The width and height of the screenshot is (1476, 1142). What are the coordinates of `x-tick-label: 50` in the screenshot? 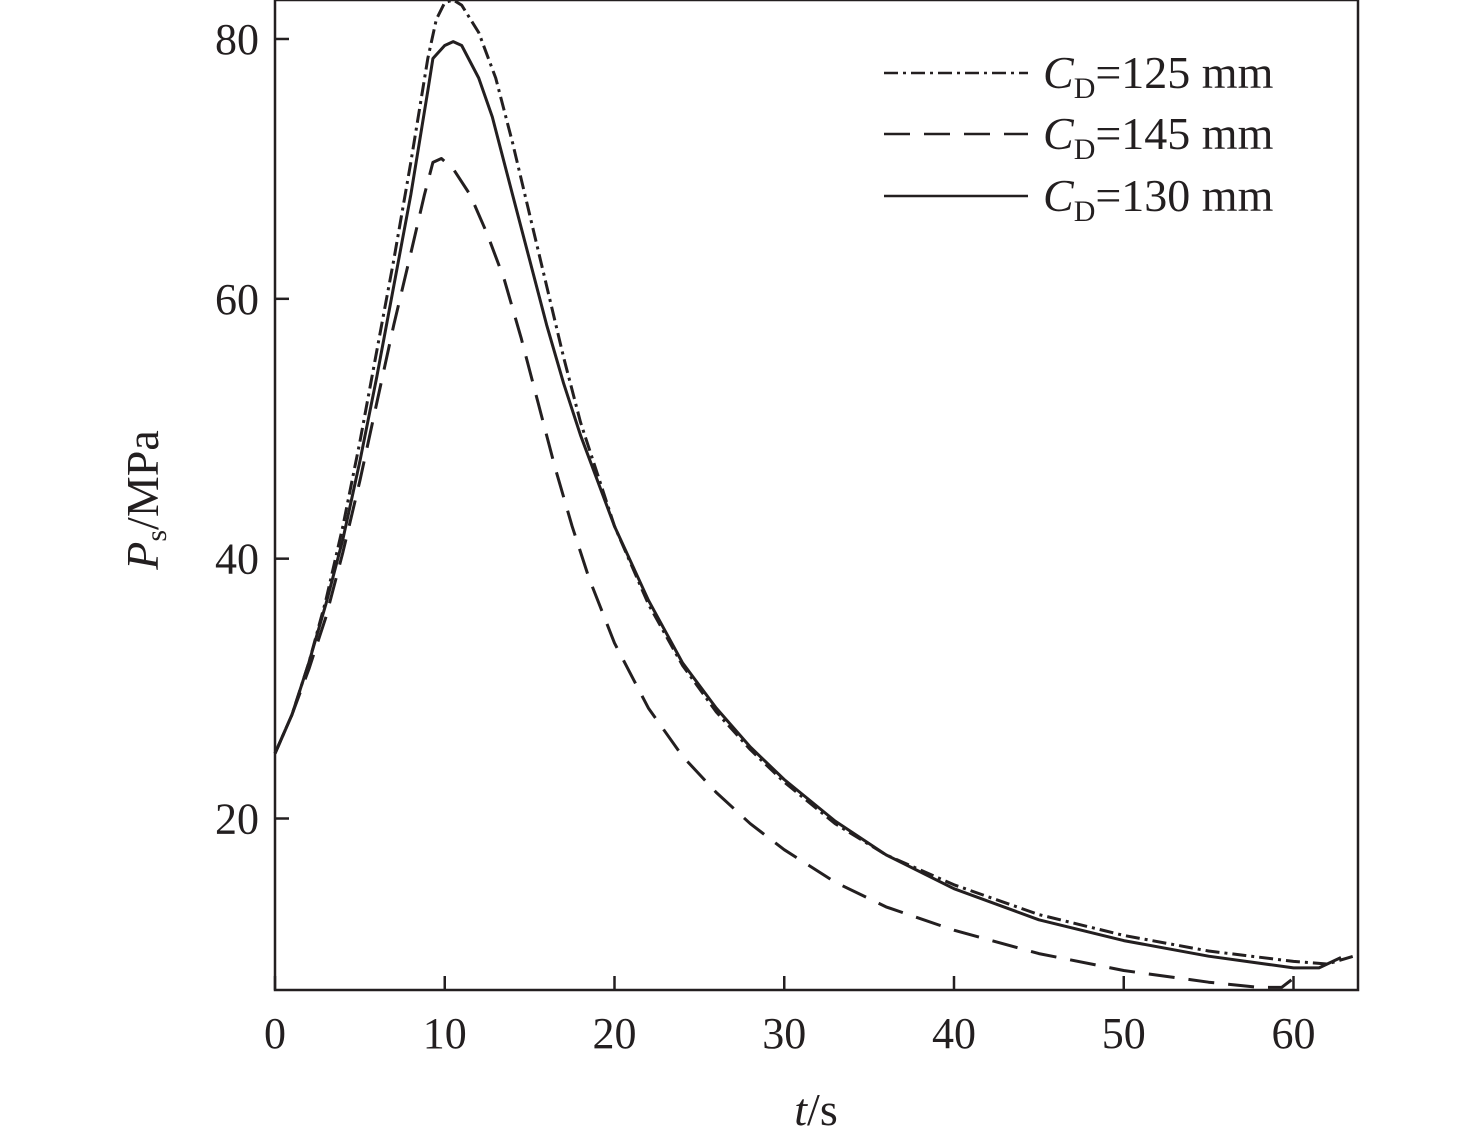 It's located at (1124, 1033).